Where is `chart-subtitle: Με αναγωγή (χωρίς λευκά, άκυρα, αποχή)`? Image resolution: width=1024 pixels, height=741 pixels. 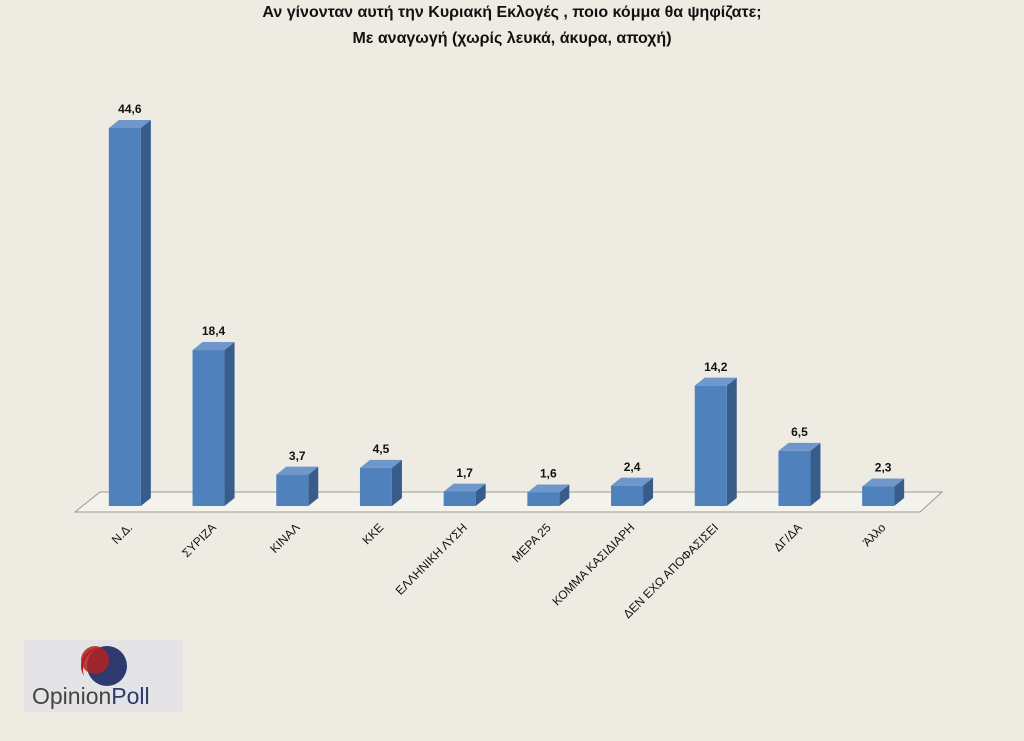
chart-subtitle: Με αναγωγή (χωρίς λευκά, άκυρα, αποχή) is located at coordinates (511, 38).